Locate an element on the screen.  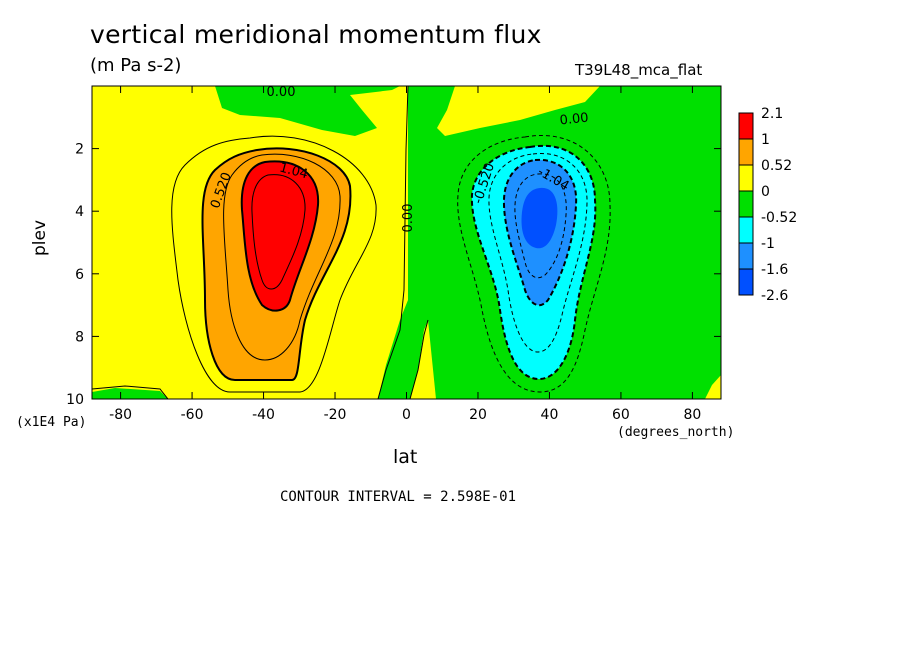
contour-label: 1.04 is located at coordinates (294, 171).